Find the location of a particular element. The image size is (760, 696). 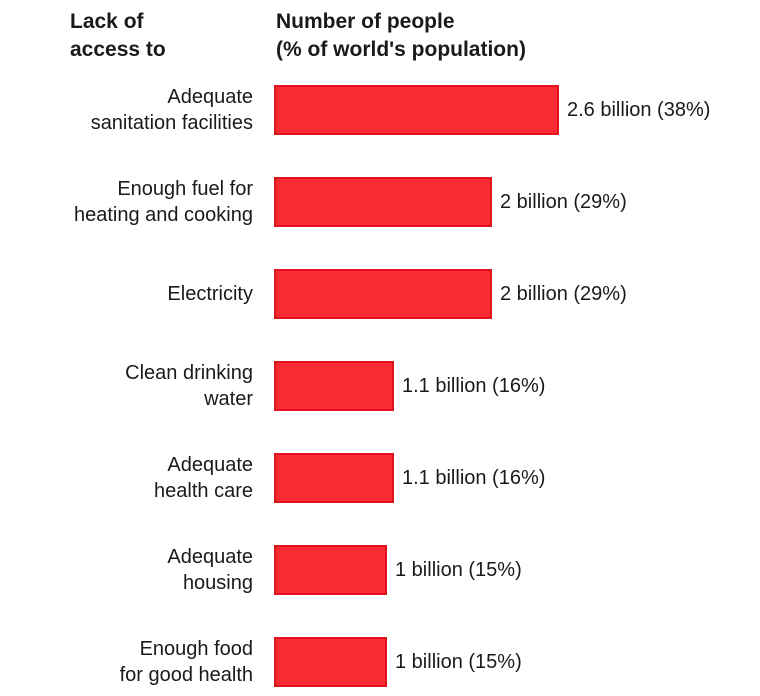

category-label: Adequate sanitation facilities is located at coordinates (171, 110).